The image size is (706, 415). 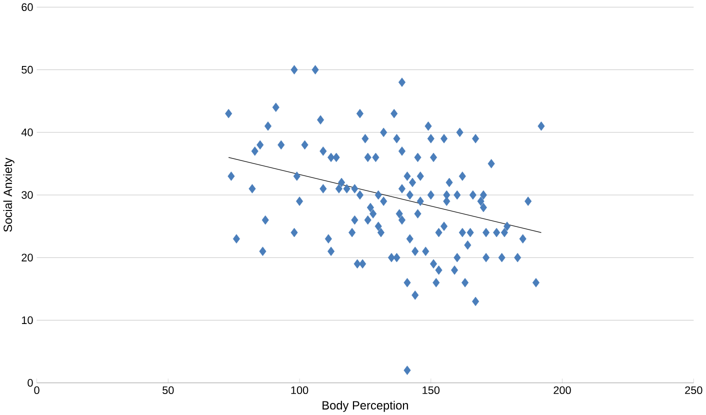 I want to click on x-tick-label: 50, so click(x=168, y=390).